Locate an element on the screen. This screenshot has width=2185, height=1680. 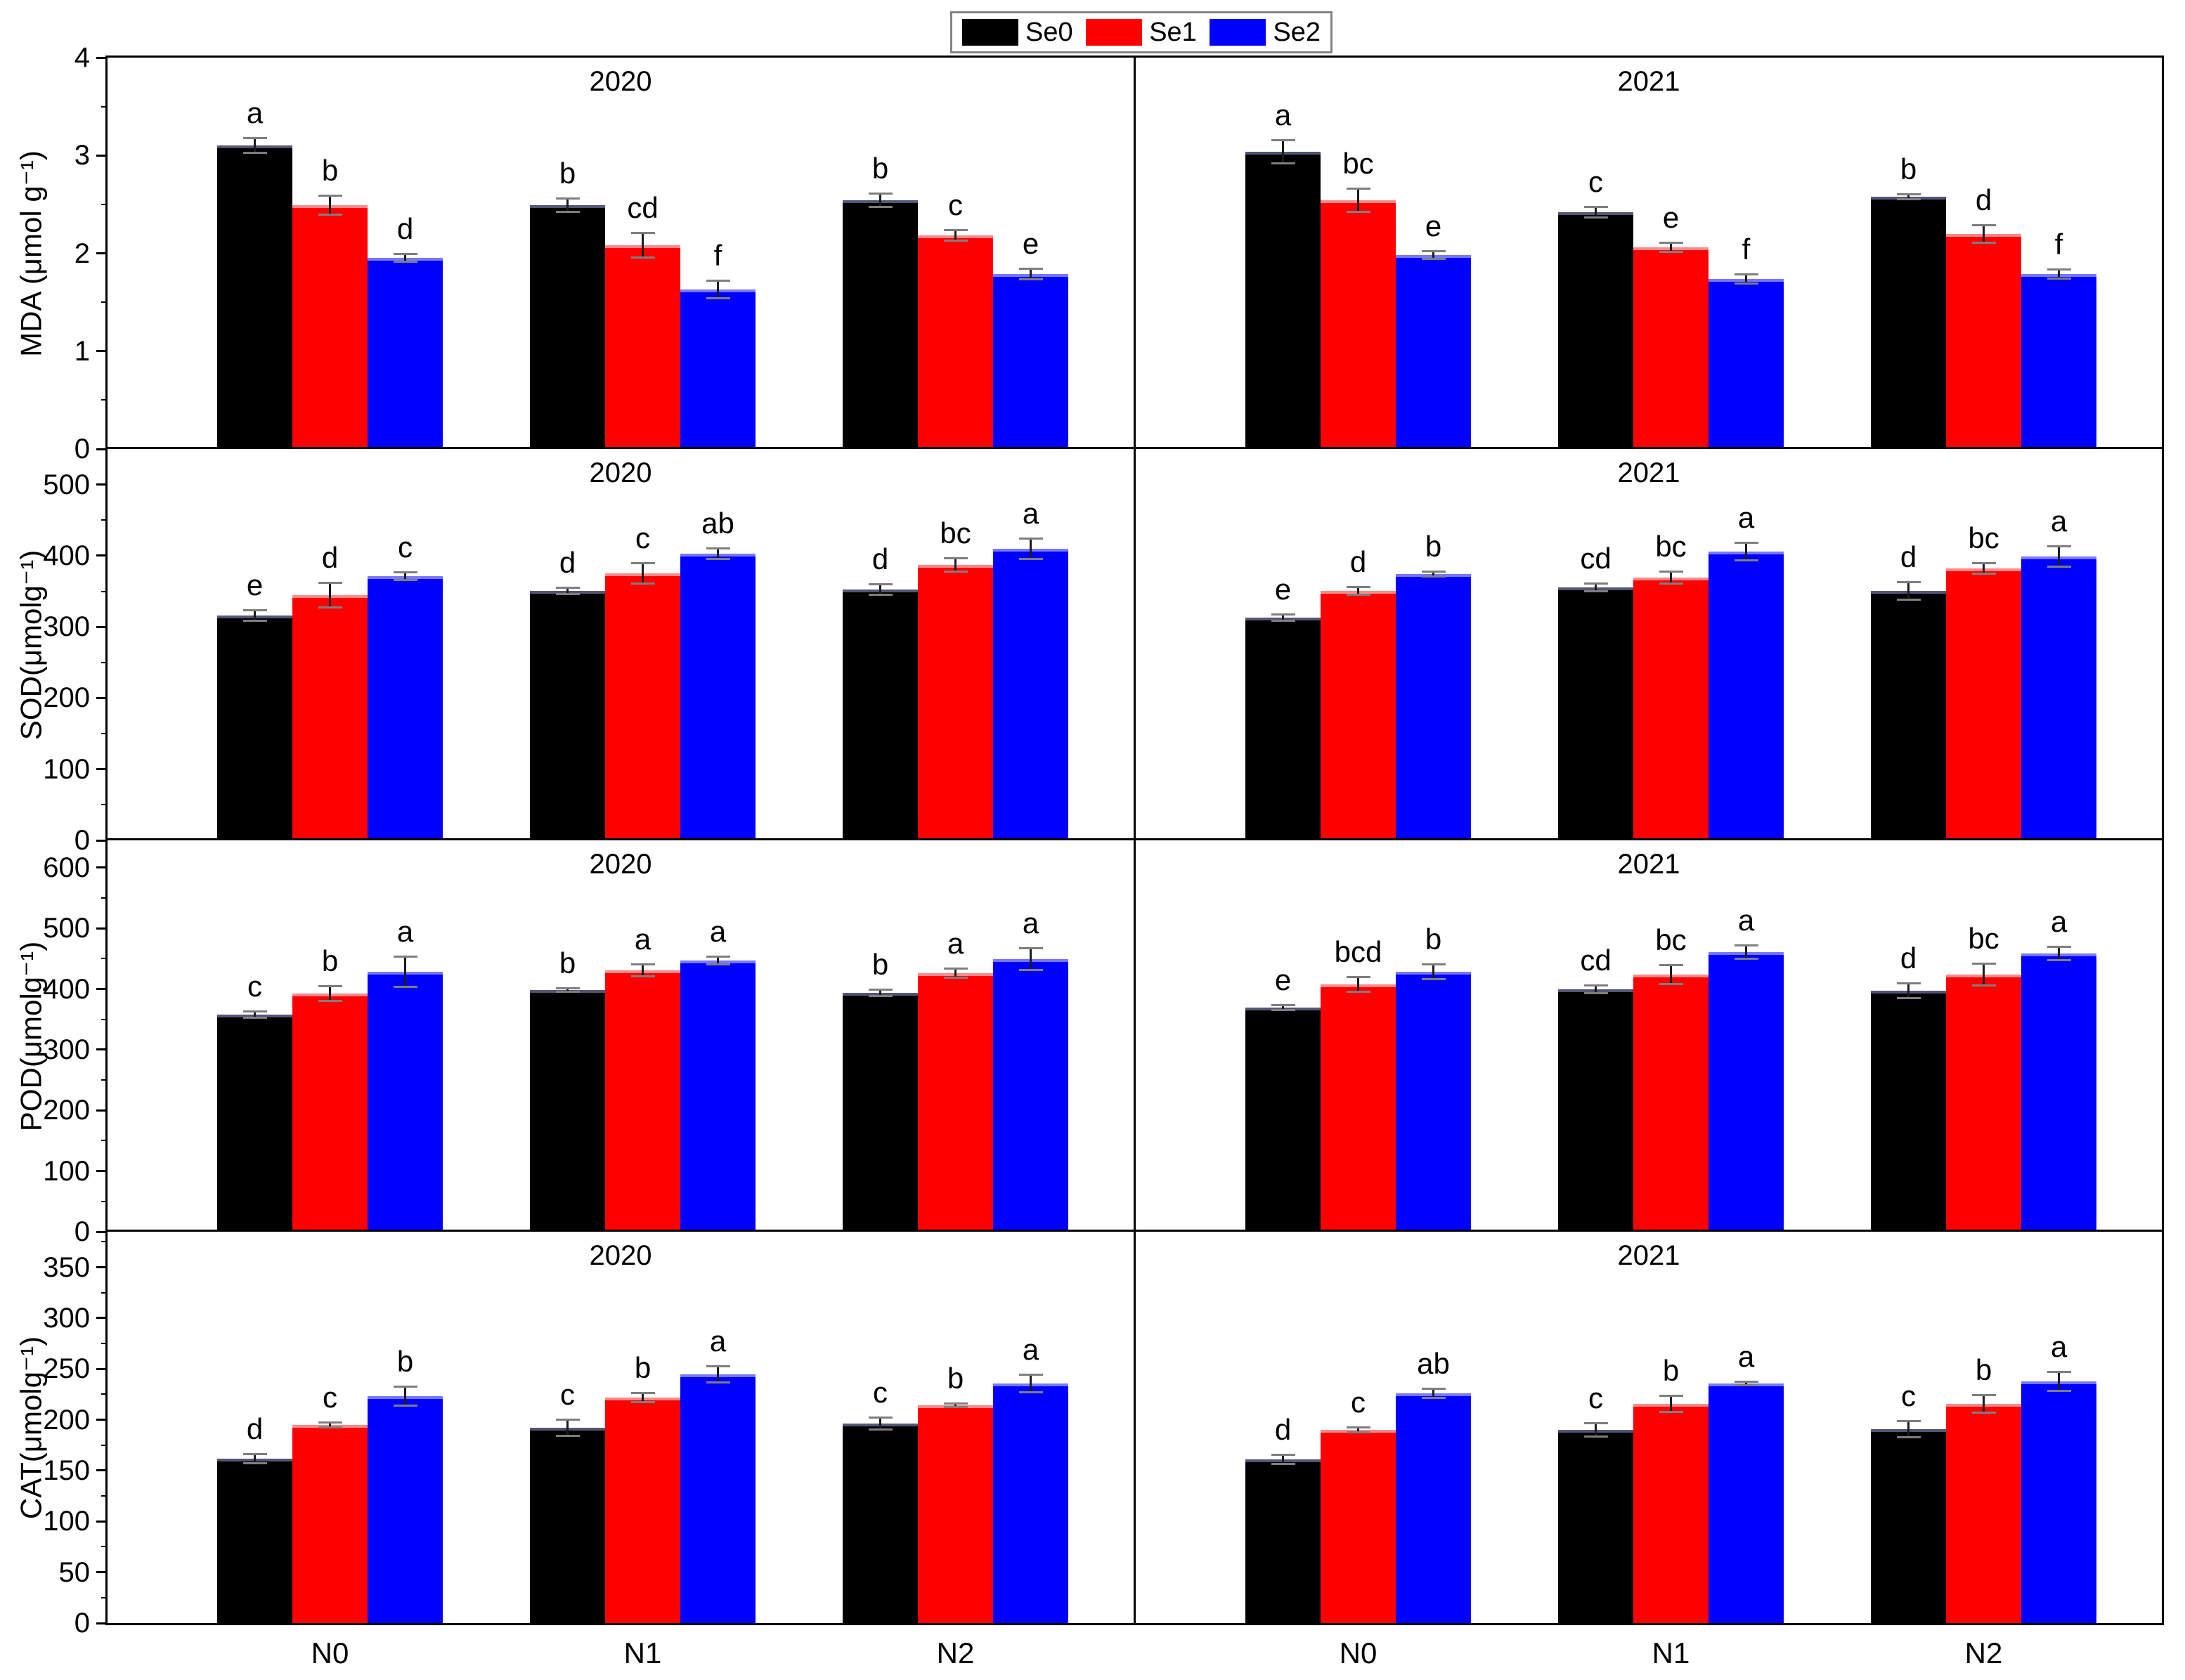
panel-SOD-2021: 2021 e cd d d bc bc b a a is located at coordinates (1649, 644).